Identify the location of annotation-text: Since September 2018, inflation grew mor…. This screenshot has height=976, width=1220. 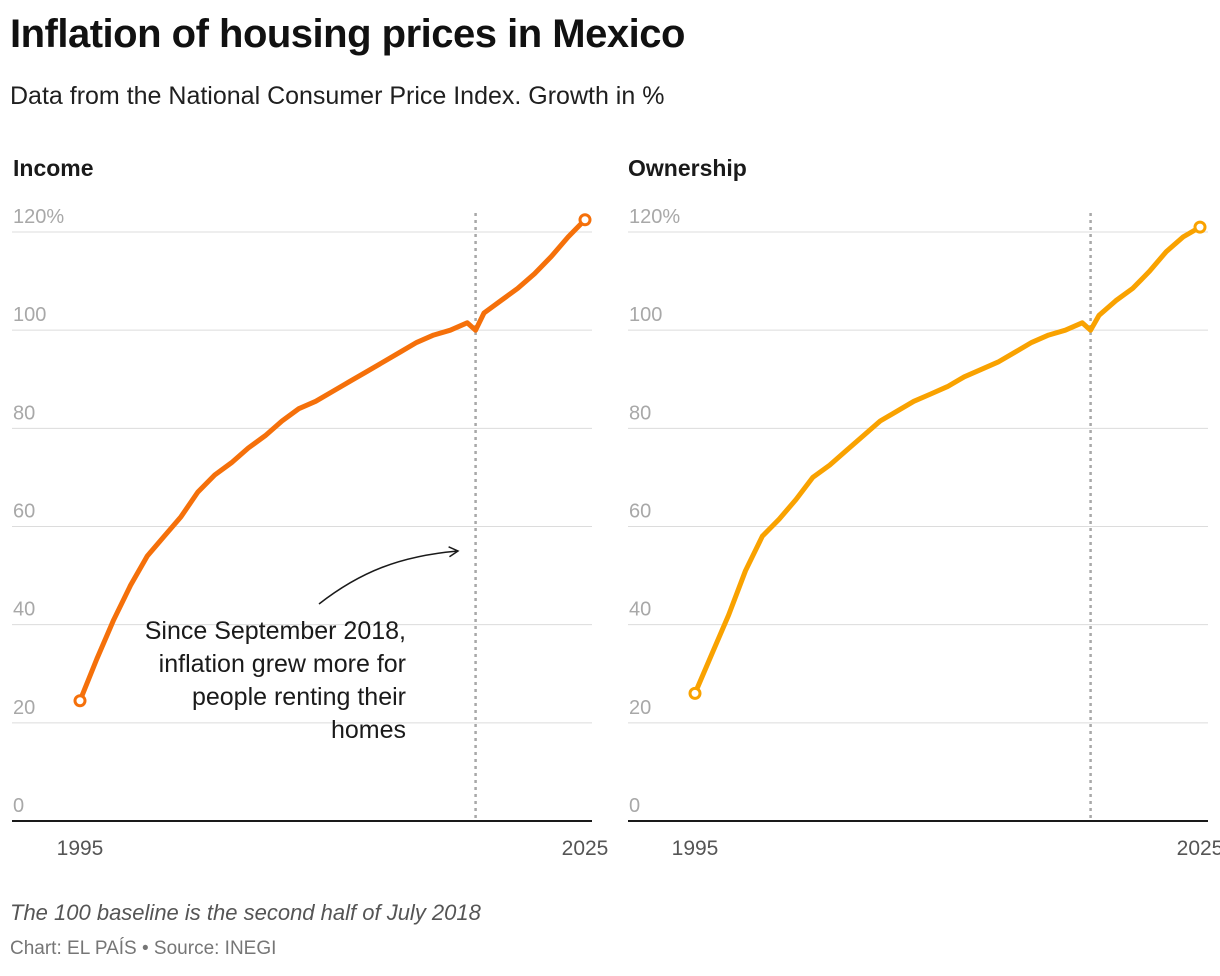
(258, 681).